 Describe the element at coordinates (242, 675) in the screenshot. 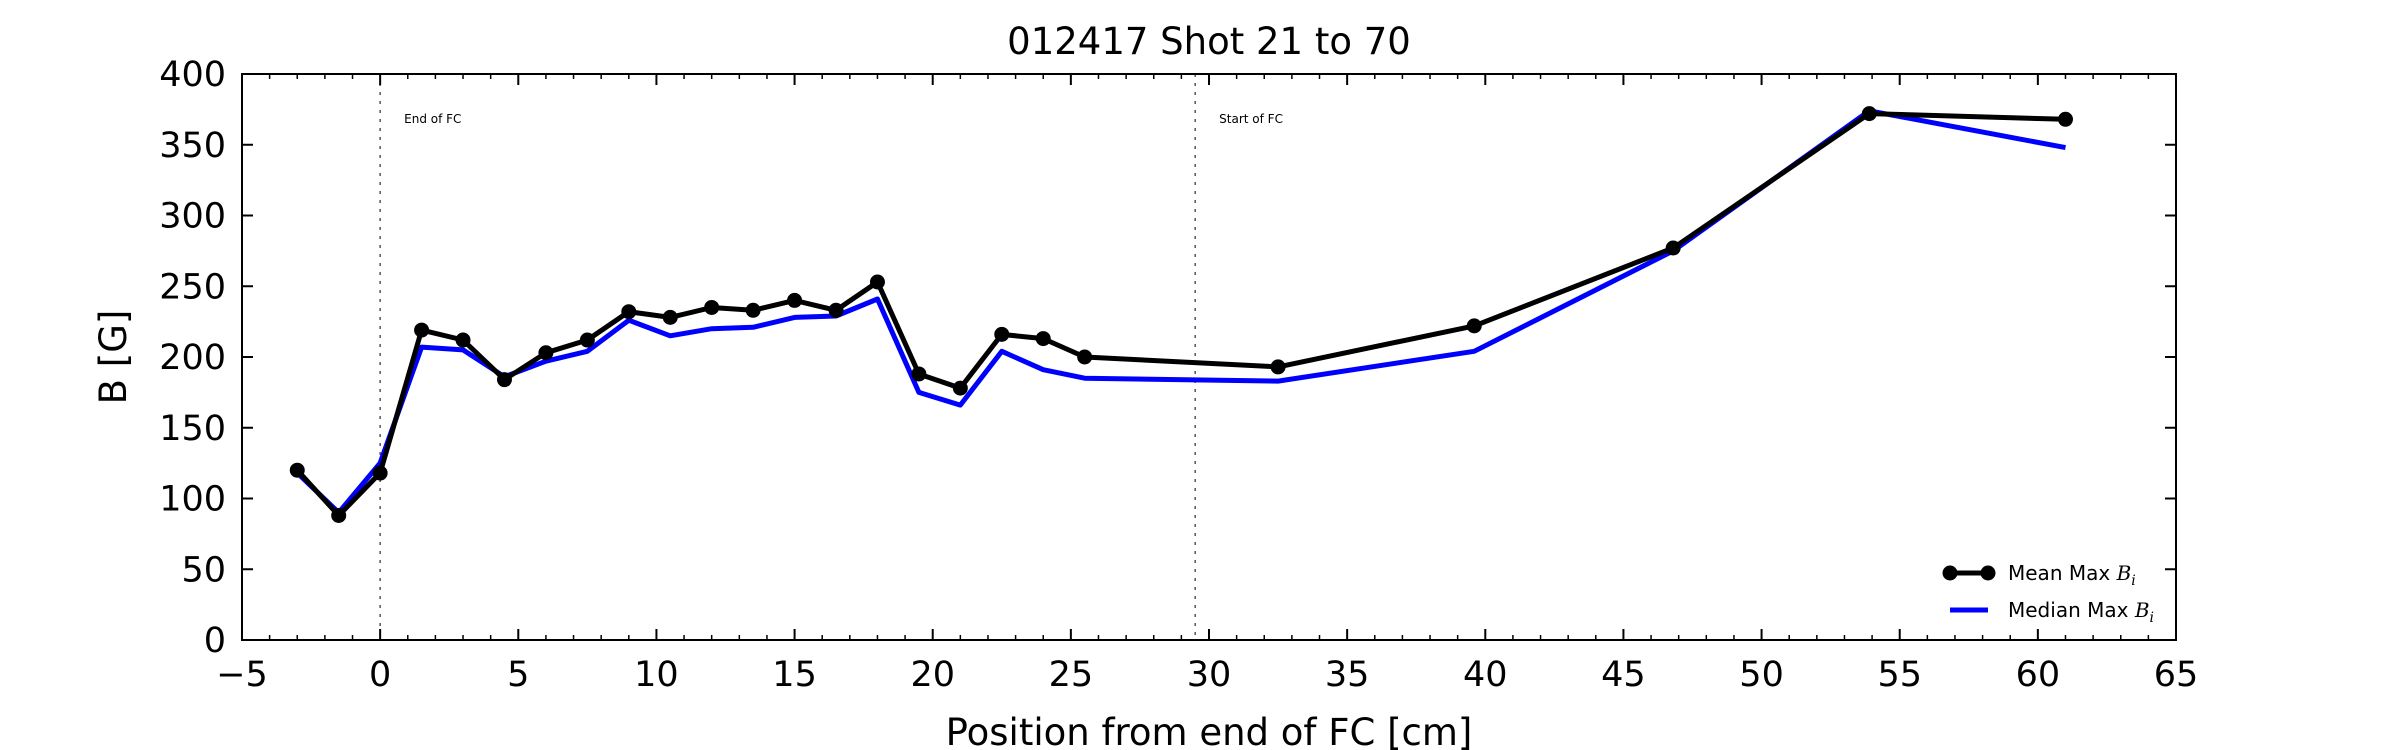

I see `x-tick-label: −5` at that location.